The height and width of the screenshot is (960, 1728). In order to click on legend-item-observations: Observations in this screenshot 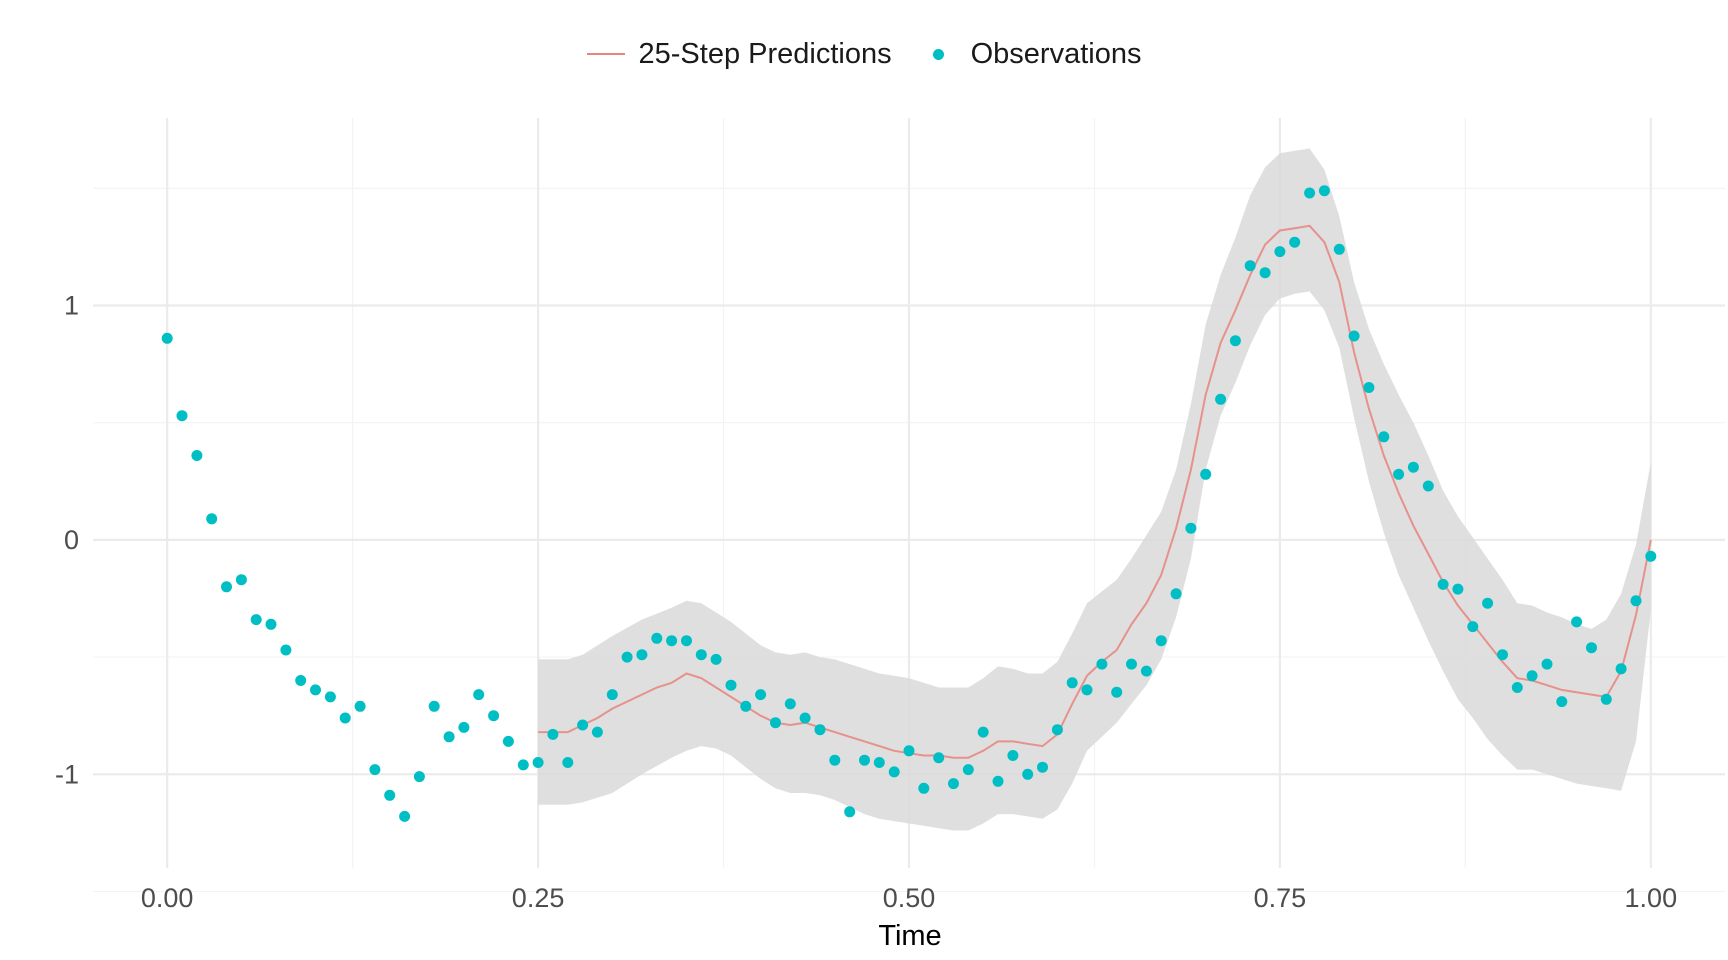, I will do `click(1031, 54)`.